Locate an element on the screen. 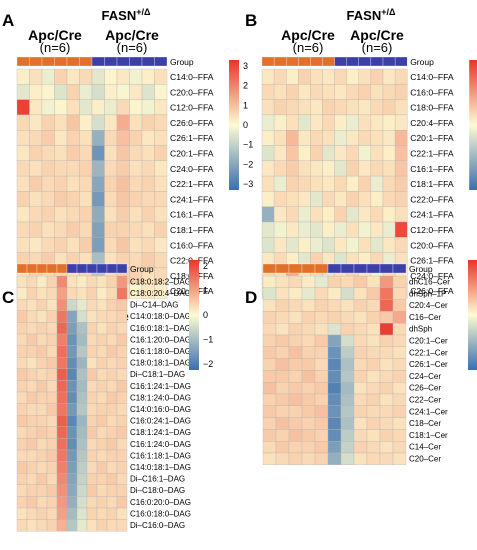 This screenshot has height=550, width=477. row-label: C18:1:24:0–DAG is located at coordinates (160, 397).